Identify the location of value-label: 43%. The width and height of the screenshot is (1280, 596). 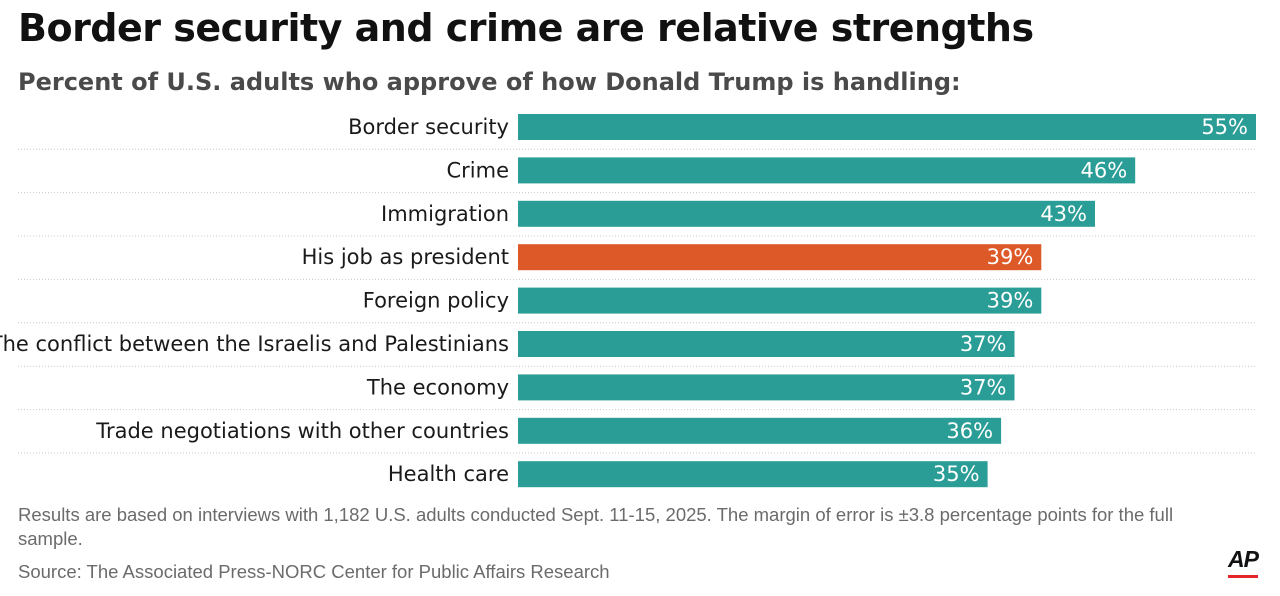
(1063, 214).